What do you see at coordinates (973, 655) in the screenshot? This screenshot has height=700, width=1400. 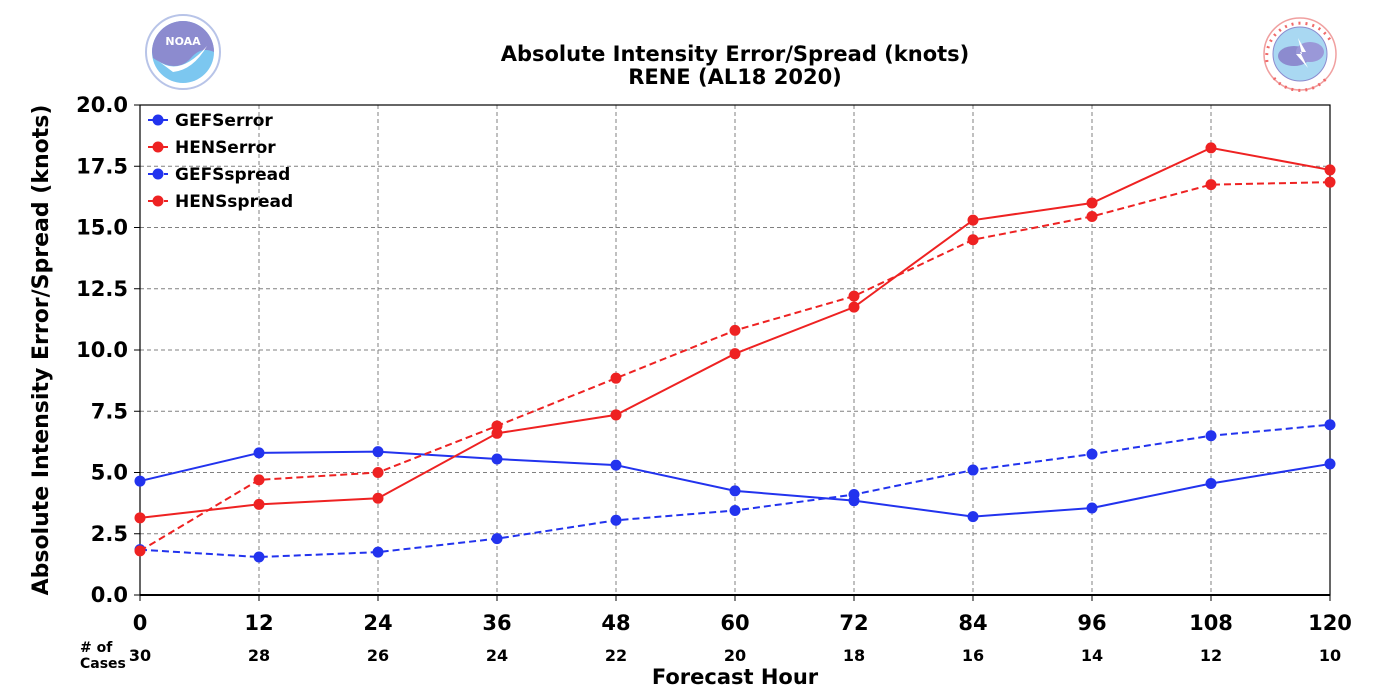 I see `case-count-label: 16` at bounding box center [973, 655].